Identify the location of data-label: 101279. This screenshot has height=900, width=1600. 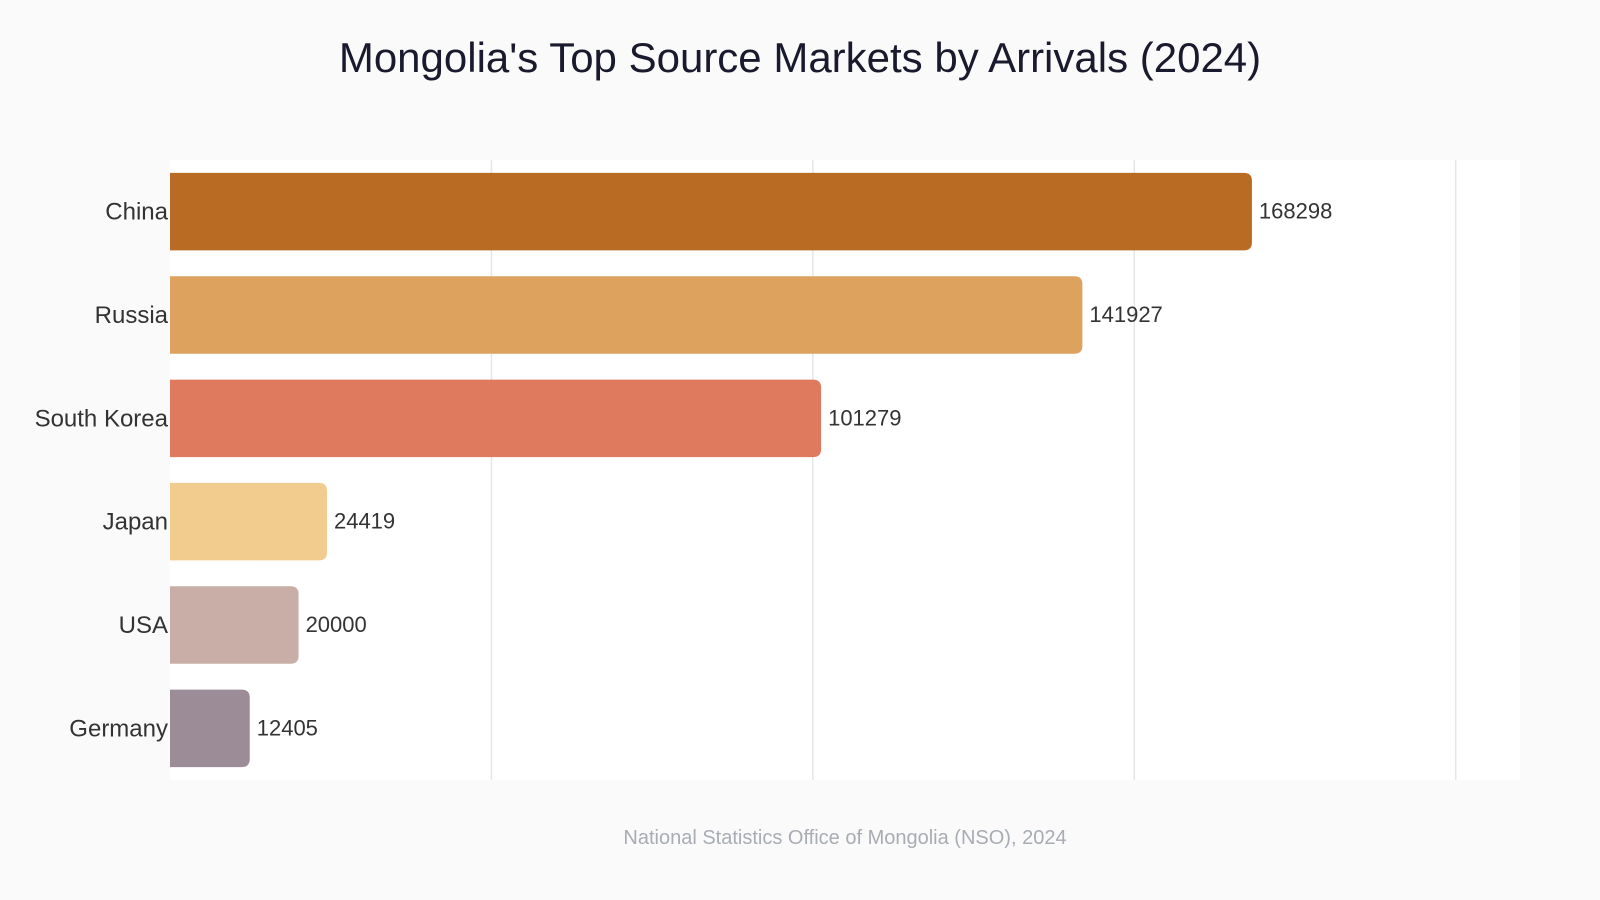
(864, 417).